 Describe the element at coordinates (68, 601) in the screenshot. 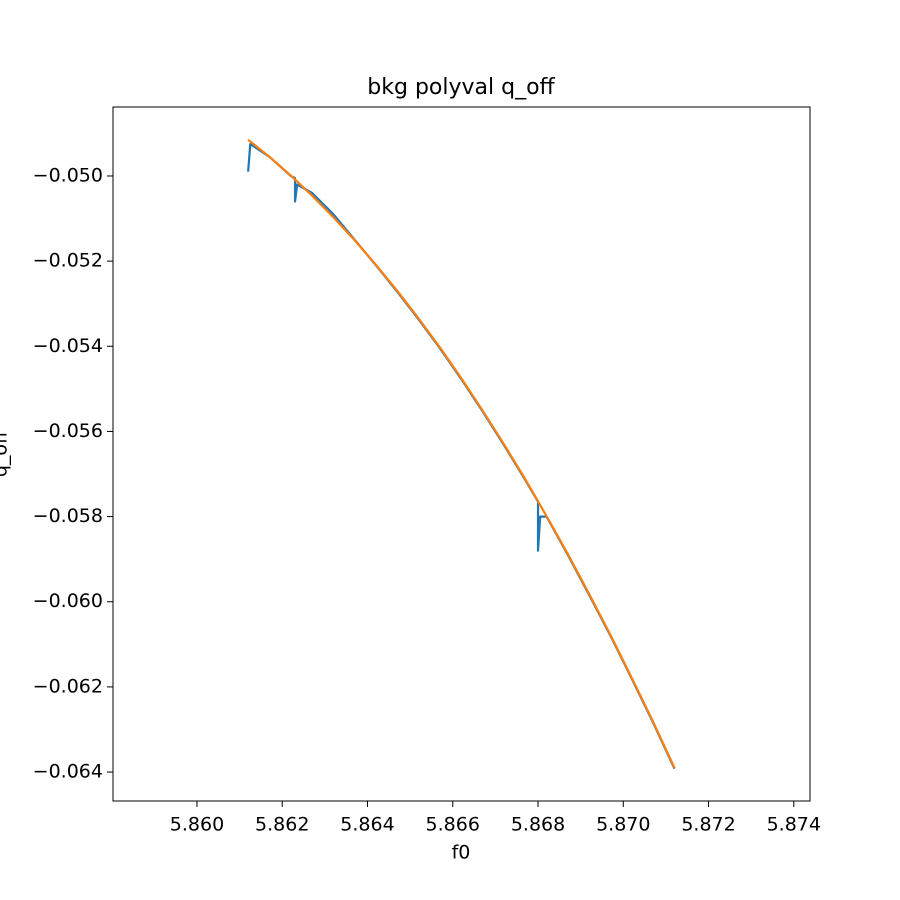

I see `y-tick-label: −0.060` at that location.